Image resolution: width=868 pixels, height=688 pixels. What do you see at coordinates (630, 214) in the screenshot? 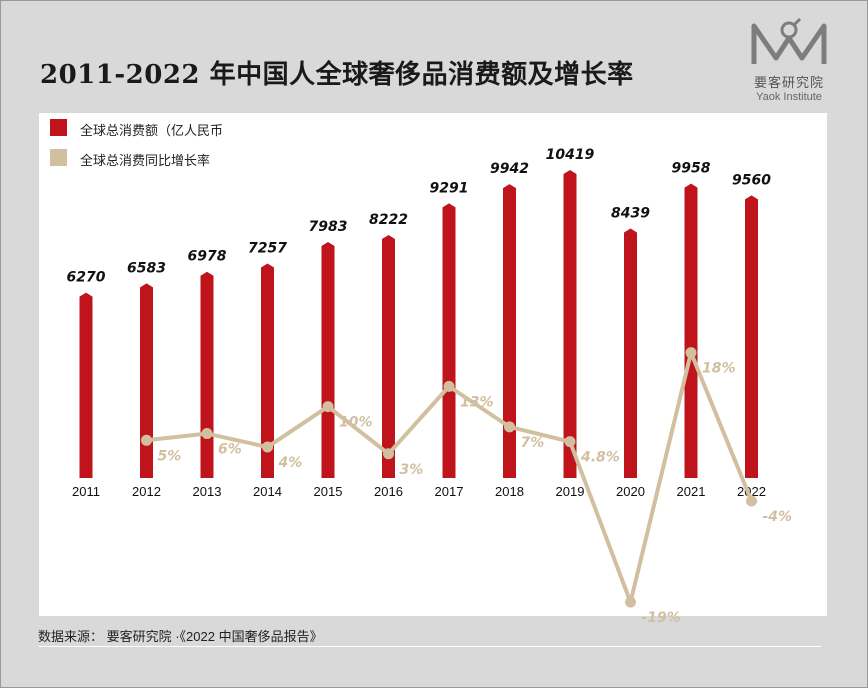
I see `bar-value-label-2020: 8439` at bounding box center [630, 214].